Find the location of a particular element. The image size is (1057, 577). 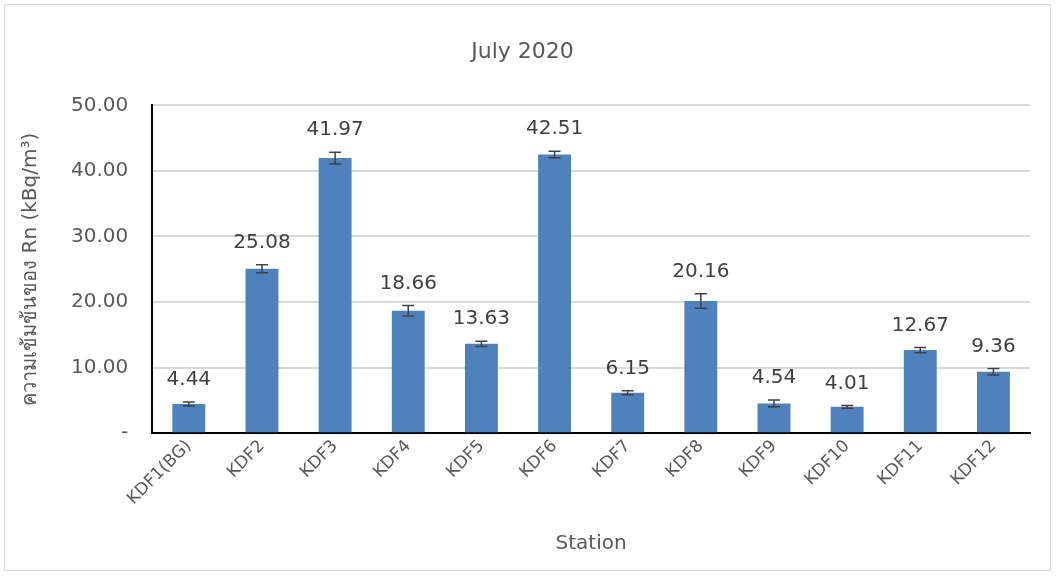

data-label: 12.67 is located at coordinates (920, 323).